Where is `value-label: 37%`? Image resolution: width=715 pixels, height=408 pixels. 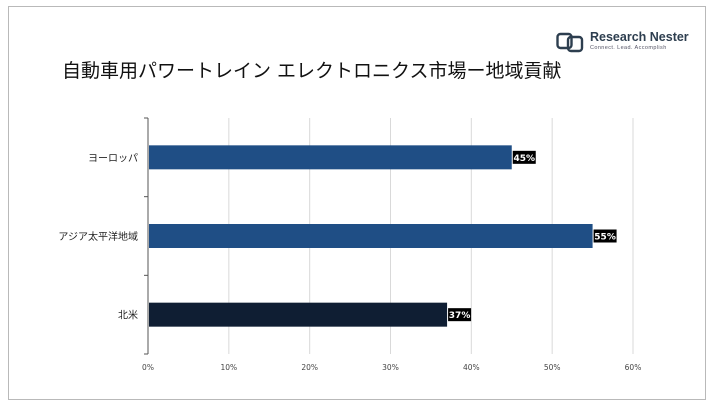 value-label: 37% is located at coordinates (460, 316).